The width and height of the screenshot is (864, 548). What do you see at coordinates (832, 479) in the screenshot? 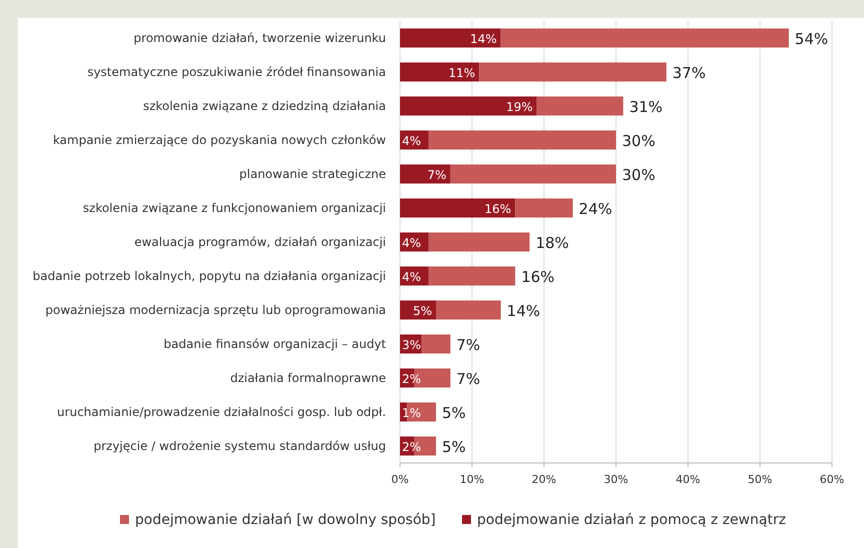
I see `x-tick-label: 60%` at bounding box center [832, 479].